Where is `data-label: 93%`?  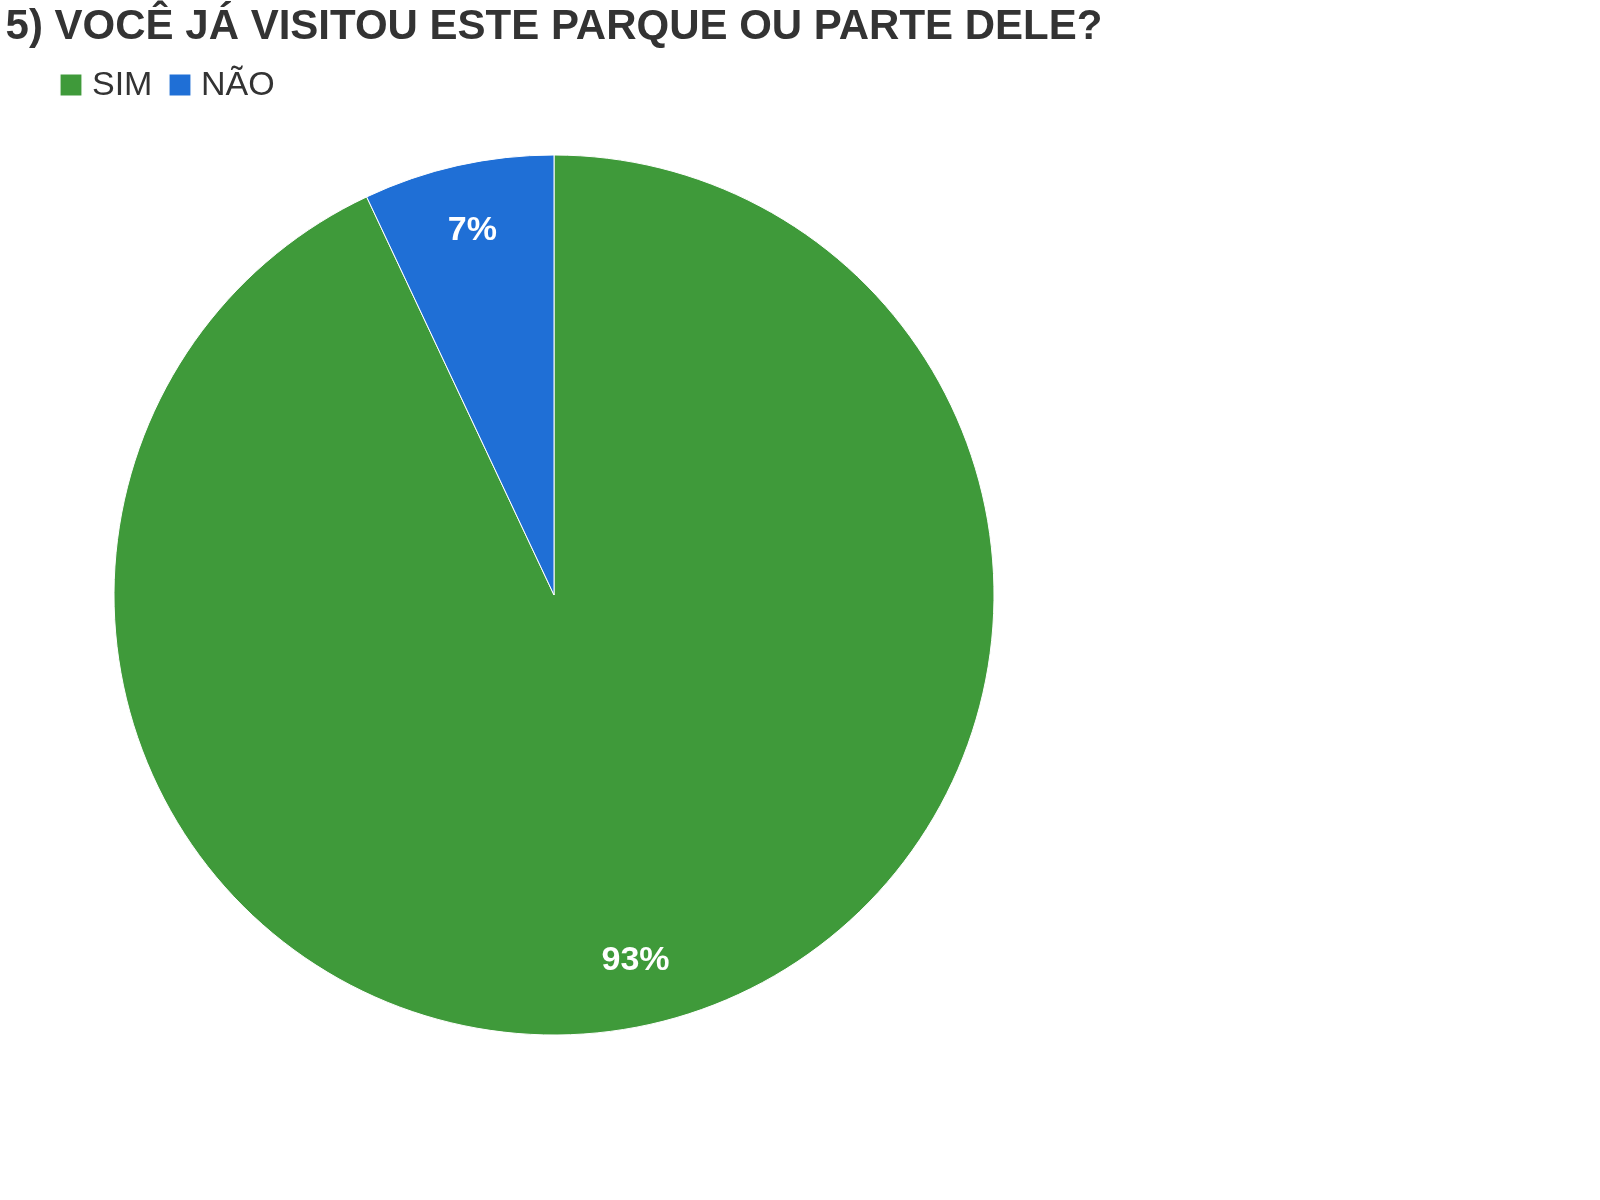 data-label: 93% is located at coordinates (635, 957).